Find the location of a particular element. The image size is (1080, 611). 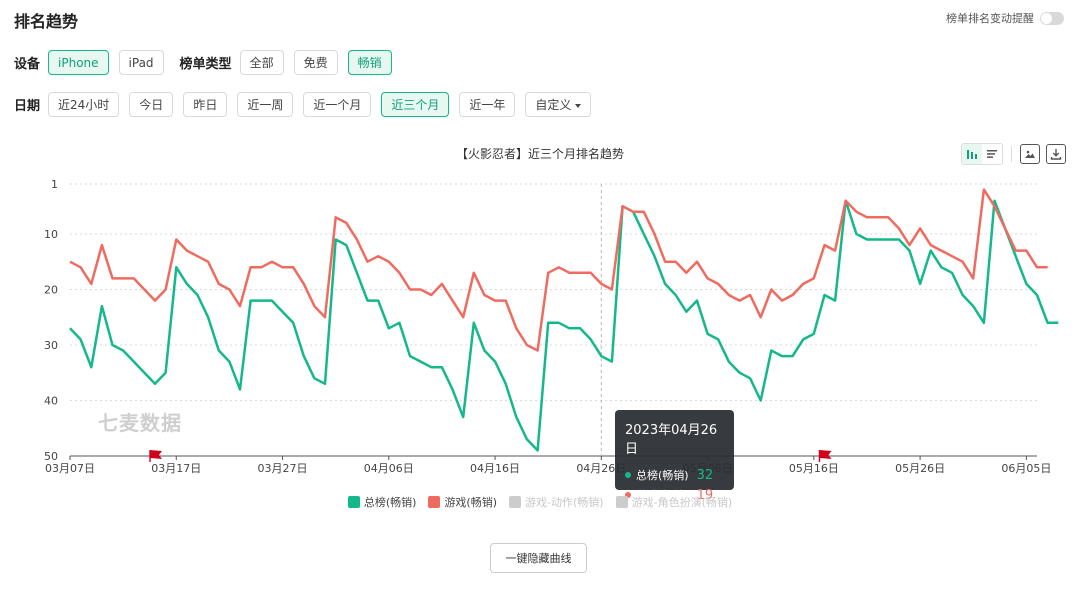

tooltip-label-game: 游戏(畅销) is located at coordinates (662, 495).